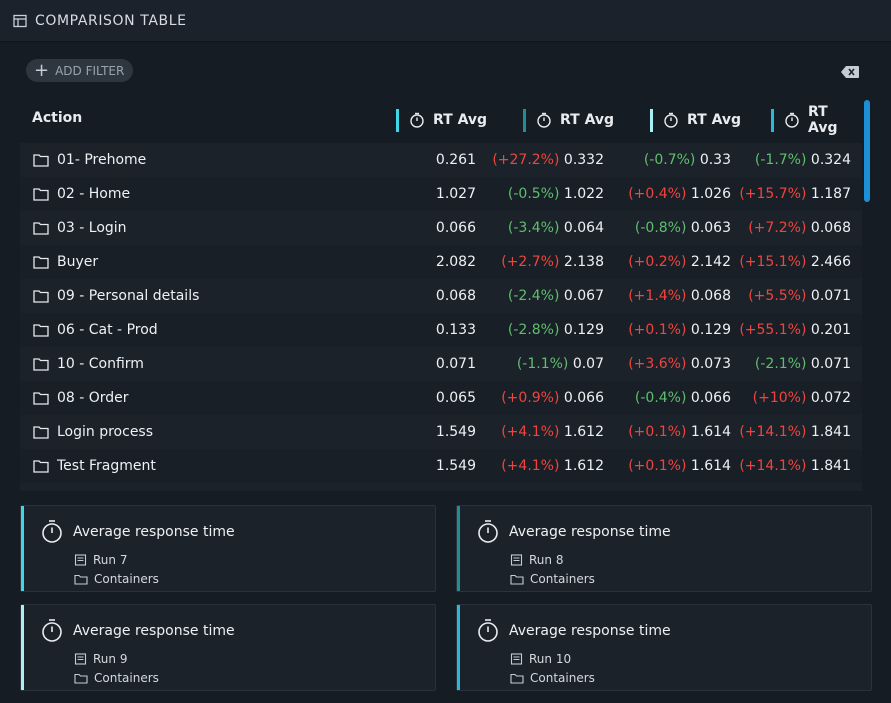 Image resolution: width=891 pixels, height=703 pixels. What do you see at coordinates (867, 151) in the screenshot?
I see `table-scrollbar` at bounding box center [867, 151].